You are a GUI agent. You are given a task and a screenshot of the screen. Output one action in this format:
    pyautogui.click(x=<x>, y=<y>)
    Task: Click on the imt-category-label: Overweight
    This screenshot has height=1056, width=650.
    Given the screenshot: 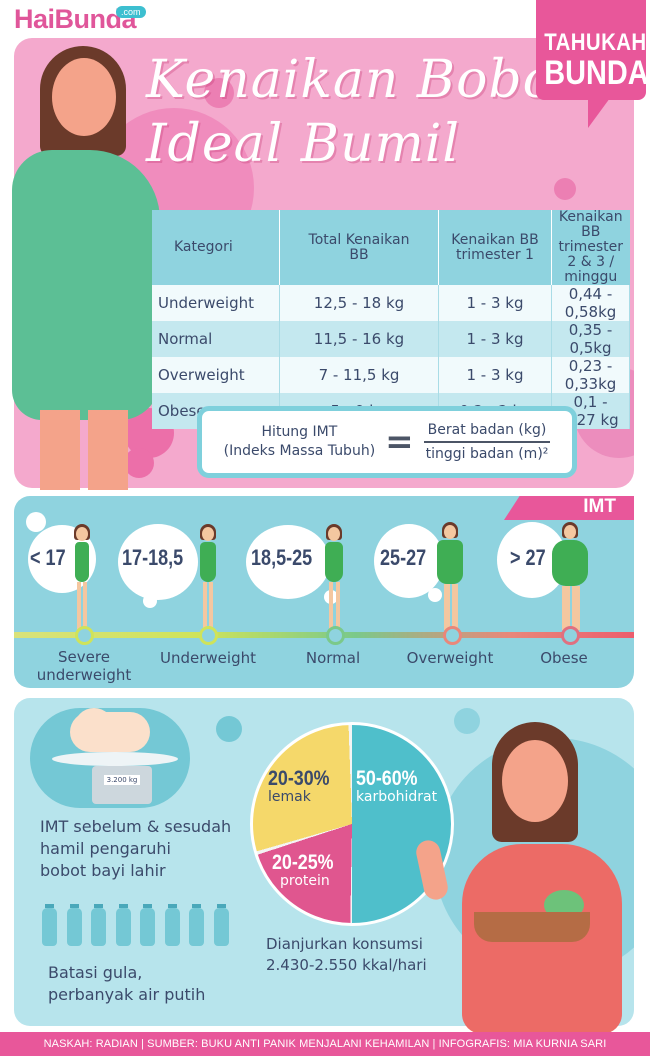 What is the action you would take?
    pyautogui.click(x=450, y=658)
    